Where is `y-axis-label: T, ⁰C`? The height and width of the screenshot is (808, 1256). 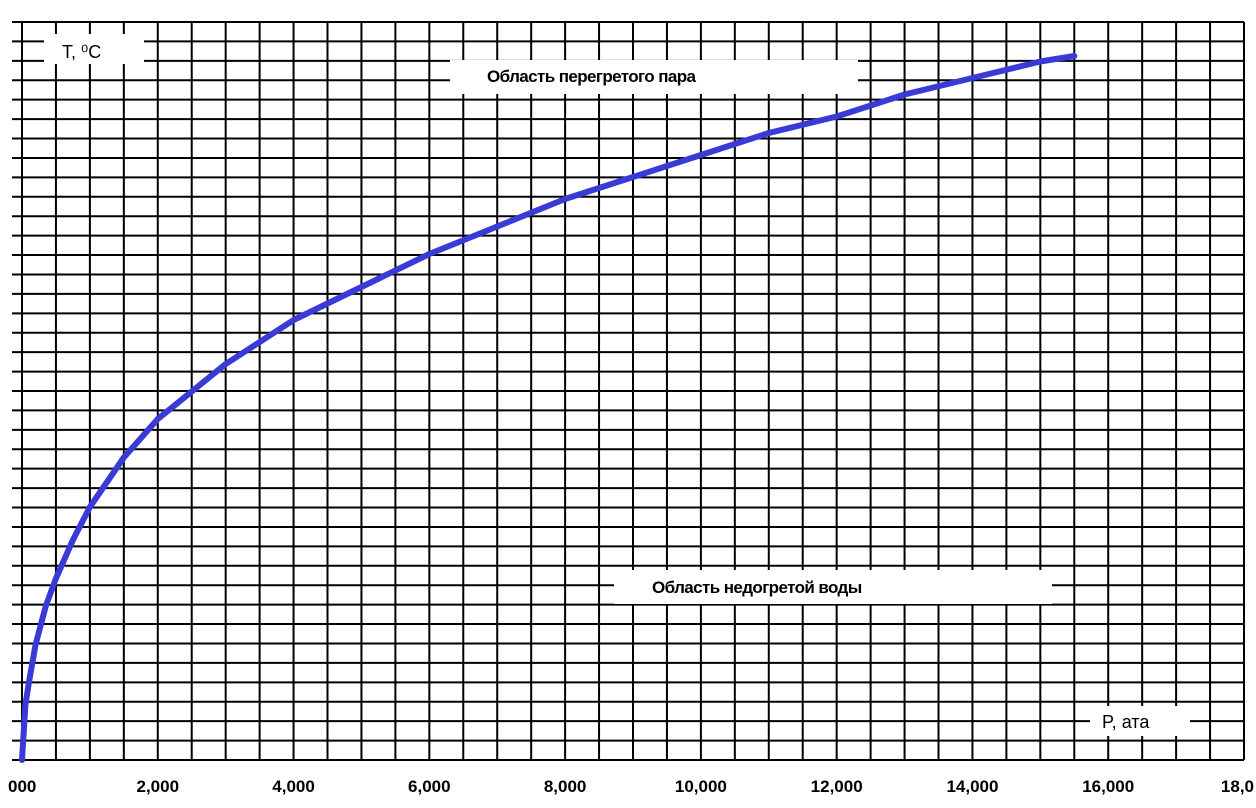
y-axis-label: T, ⁰C is located at coordinates (81, 52).